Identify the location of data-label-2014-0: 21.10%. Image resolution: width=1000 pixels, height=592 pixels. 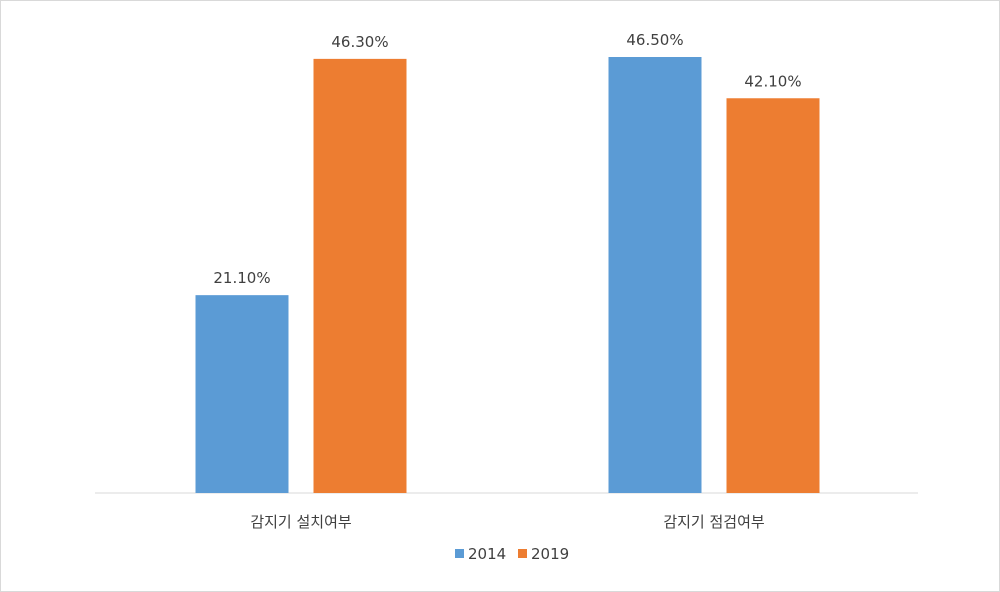
(241, 278).